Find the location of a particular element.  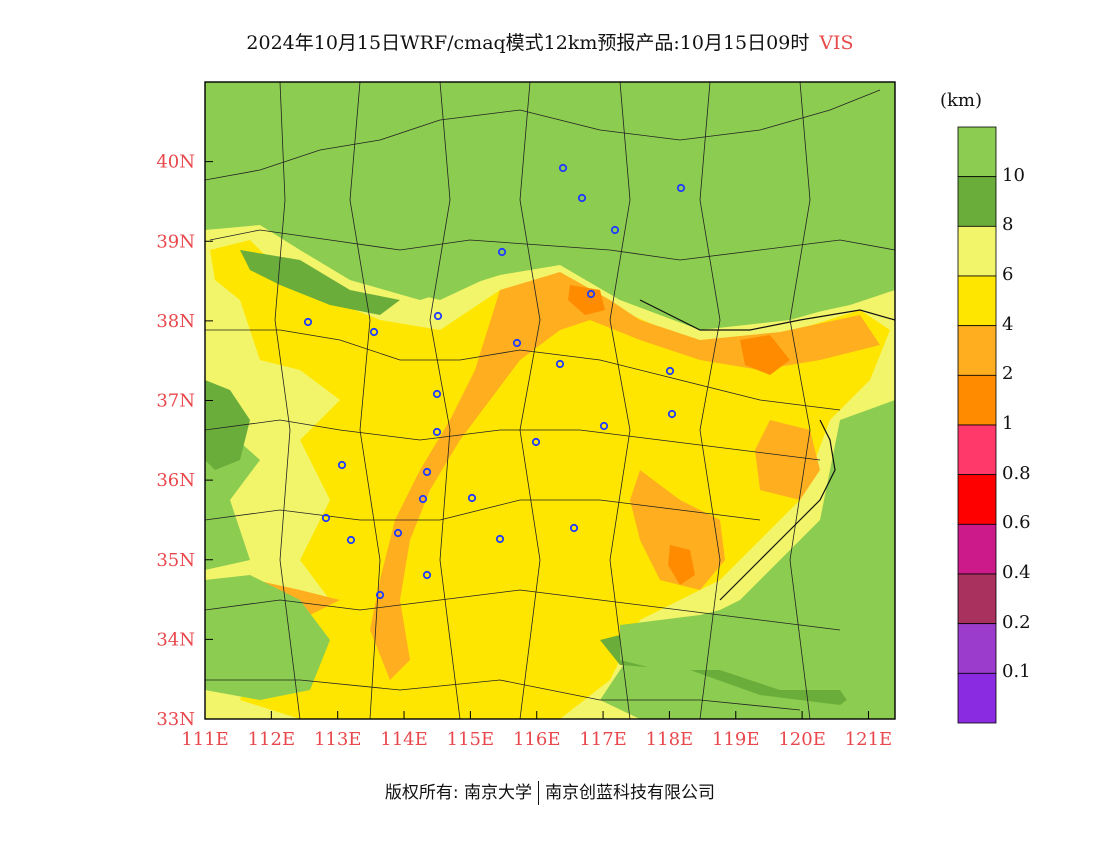

legend-tick-label: 1 is located at coordinates (1008, 423).